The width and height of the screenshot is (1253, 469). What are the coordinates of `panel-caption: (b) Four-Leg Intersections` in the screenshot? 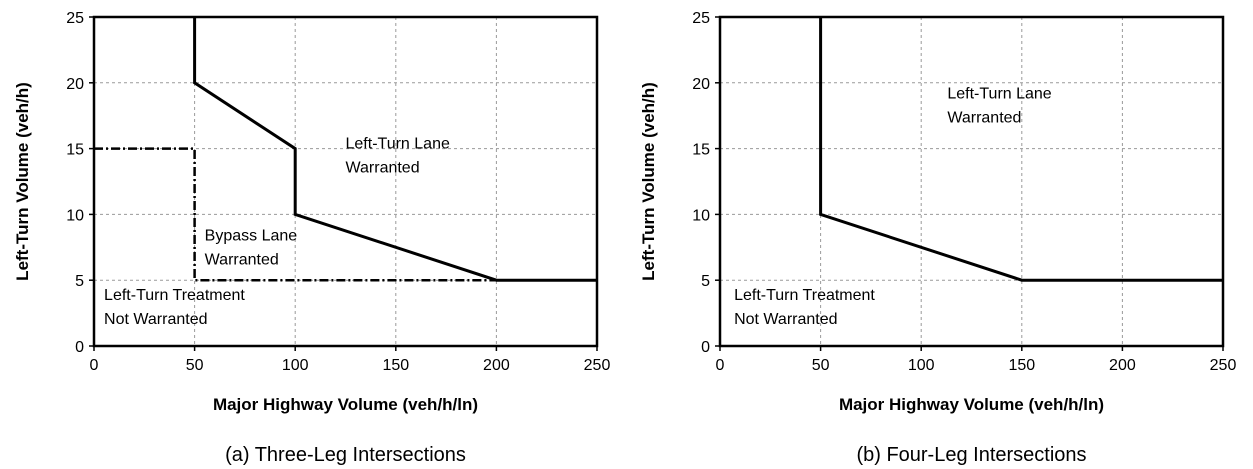 It's located at (971, 455).